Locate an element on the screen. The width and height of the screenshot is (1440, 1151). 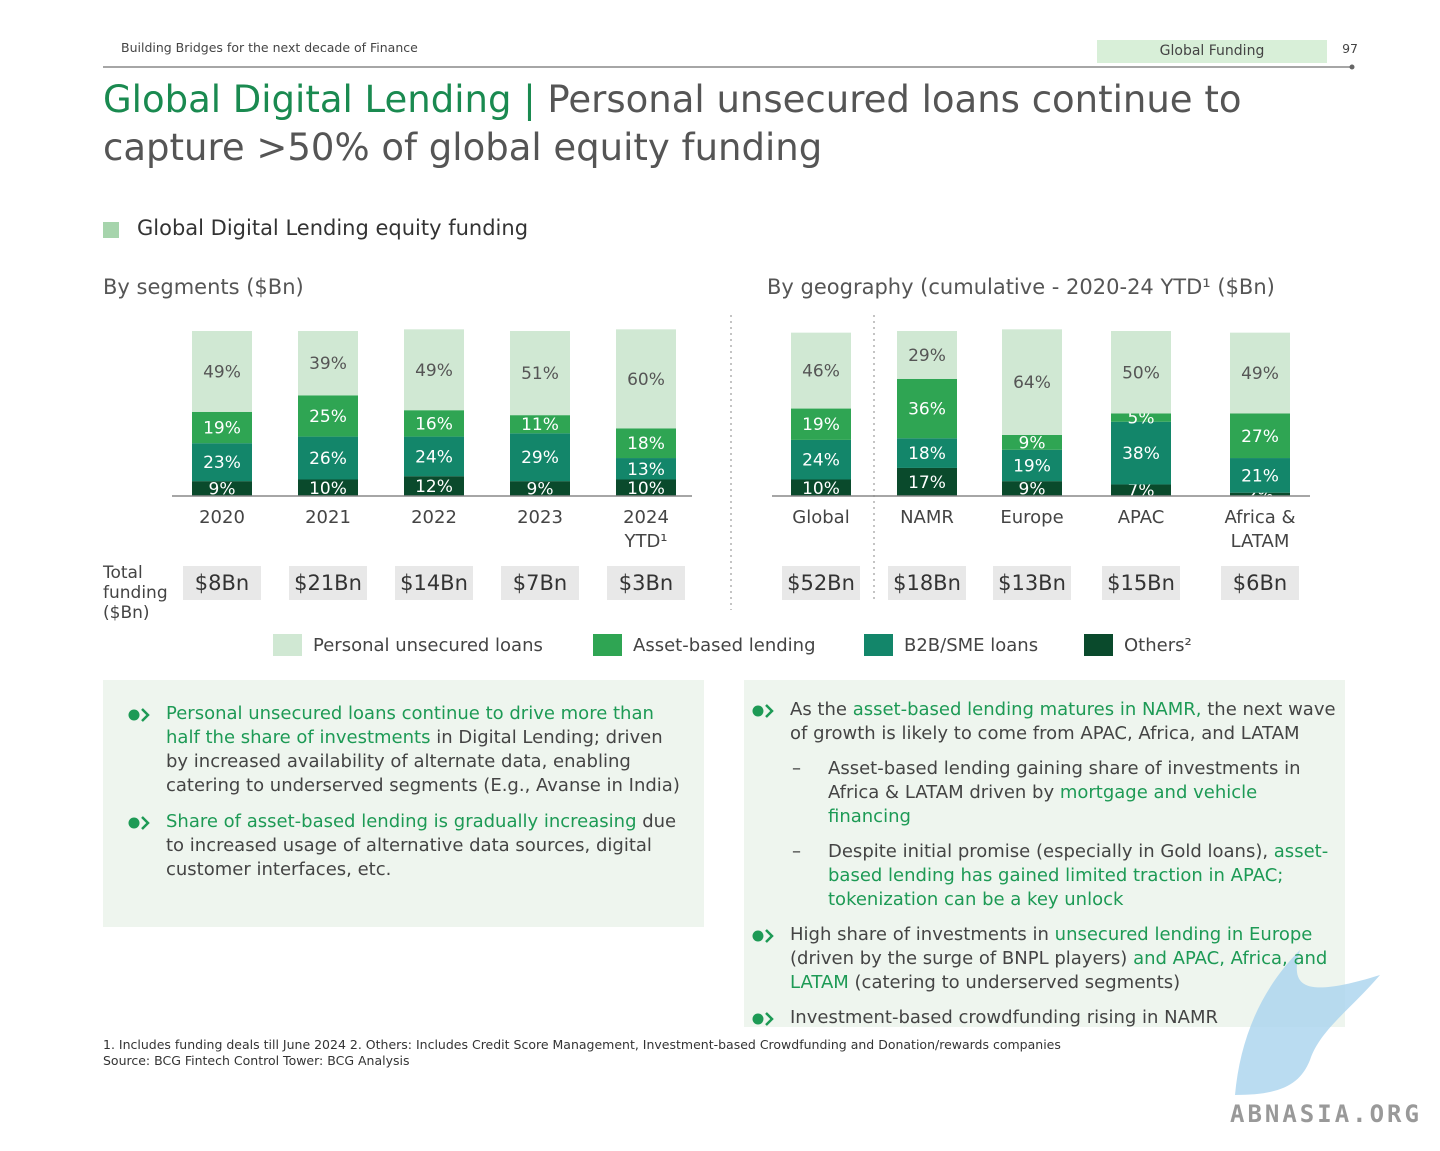
note-text: unsecured lending in Europe is located at coordinates (1183, 934).